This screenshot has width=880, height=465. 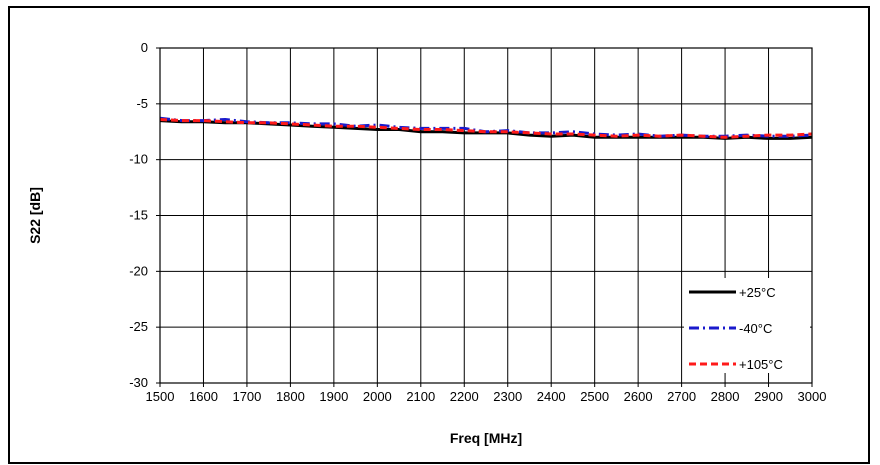 What do you see at coordinates (681, 396) in the screenshot?
I see `x-tick-label: 2700` at bounding box center [681, 396].